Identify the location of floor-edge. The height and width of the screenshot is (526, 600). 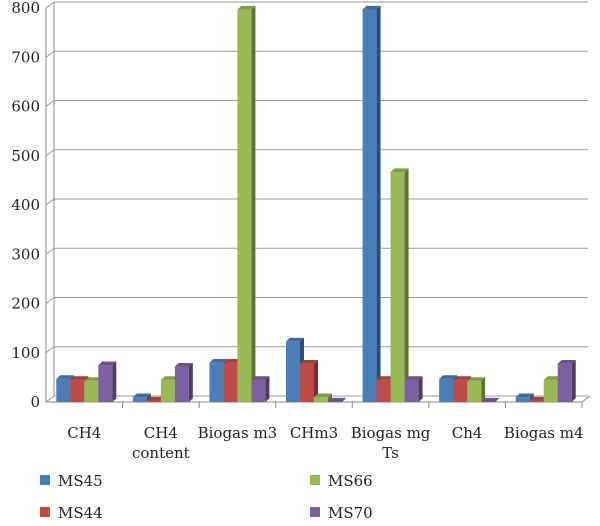
(586, 399).